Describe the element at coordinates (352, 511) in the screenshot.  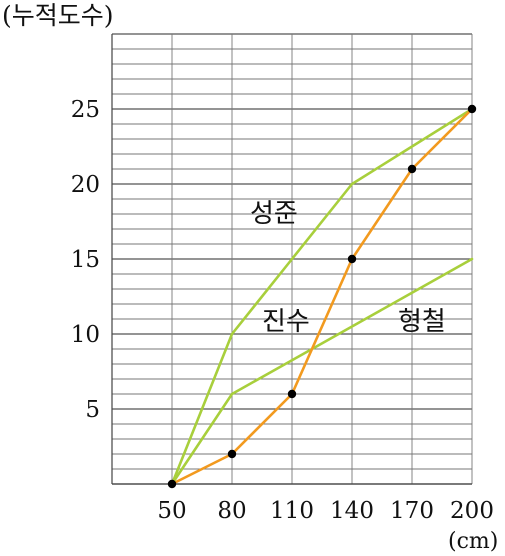
I see `x-tick-label: 140` at that location.